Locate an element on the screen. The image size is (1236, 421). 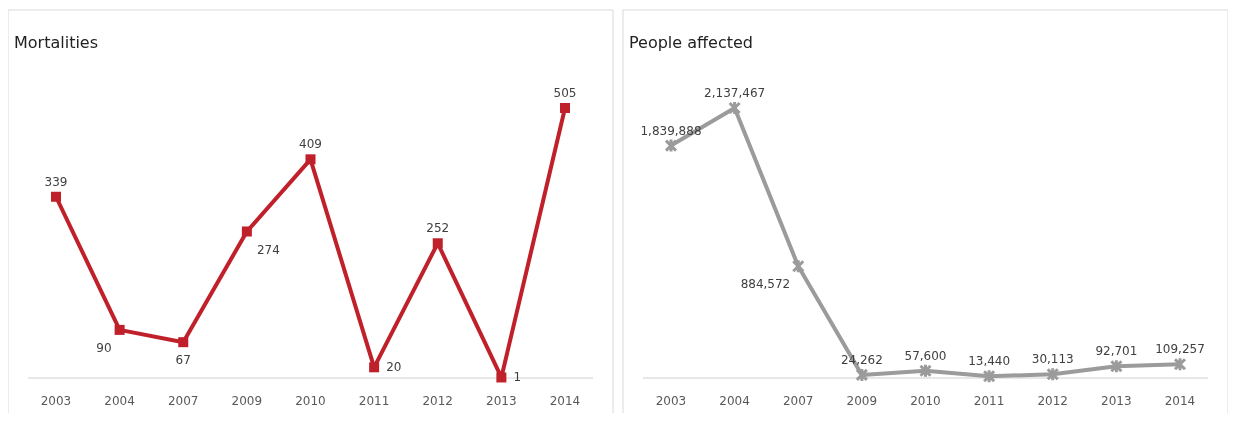
data-label: 409 is located at coordinates (310, 144).